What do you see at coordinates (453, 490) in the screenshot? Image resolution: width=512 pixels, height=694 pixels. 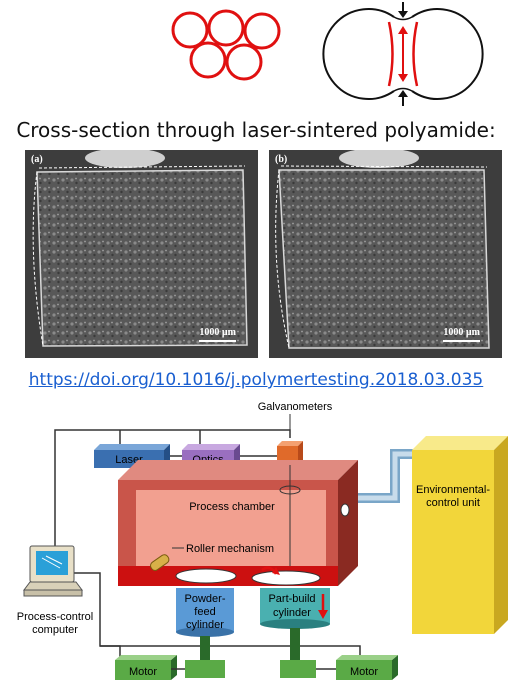 I see `environmental-unit-label-1: Environmental-` at bounding box center [453, 490].